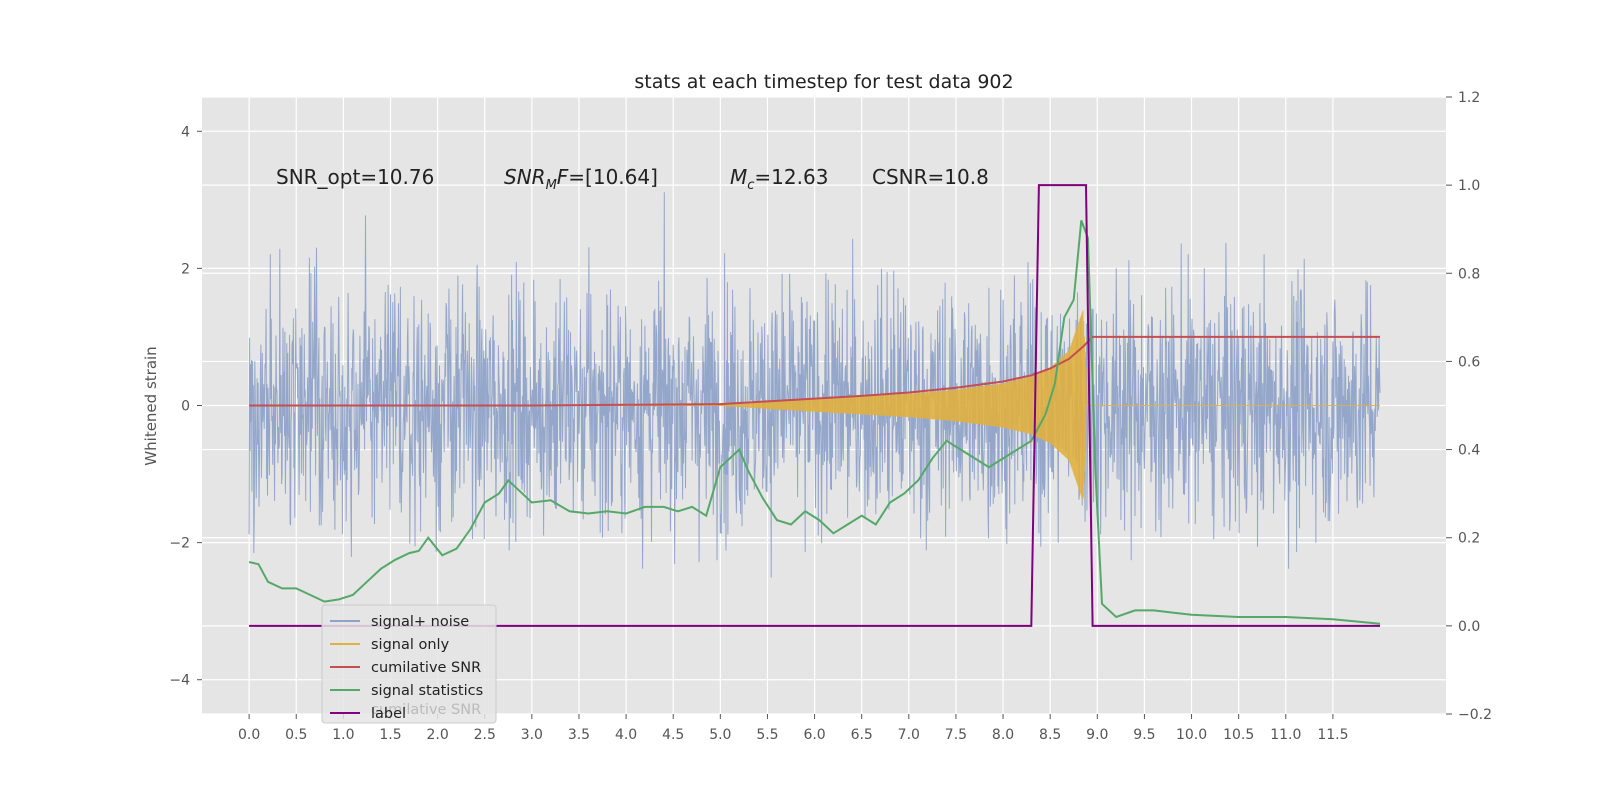  Describe the element at coordinates (1469, 98) in the screenshot. I see `y2-tick-label: 1.2` at that location.